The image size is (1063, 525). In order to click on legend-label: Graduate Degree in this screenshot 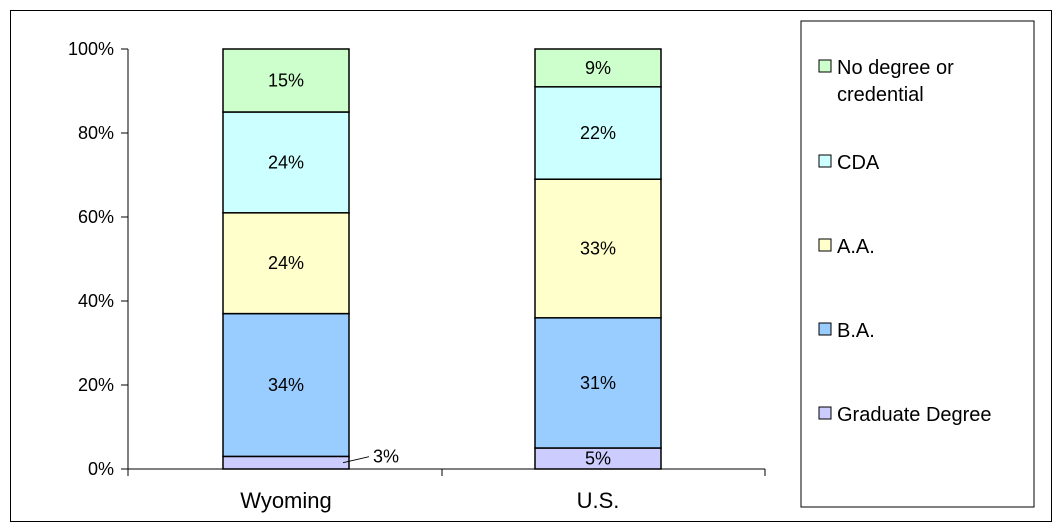, I will do `click(914, 415)`.